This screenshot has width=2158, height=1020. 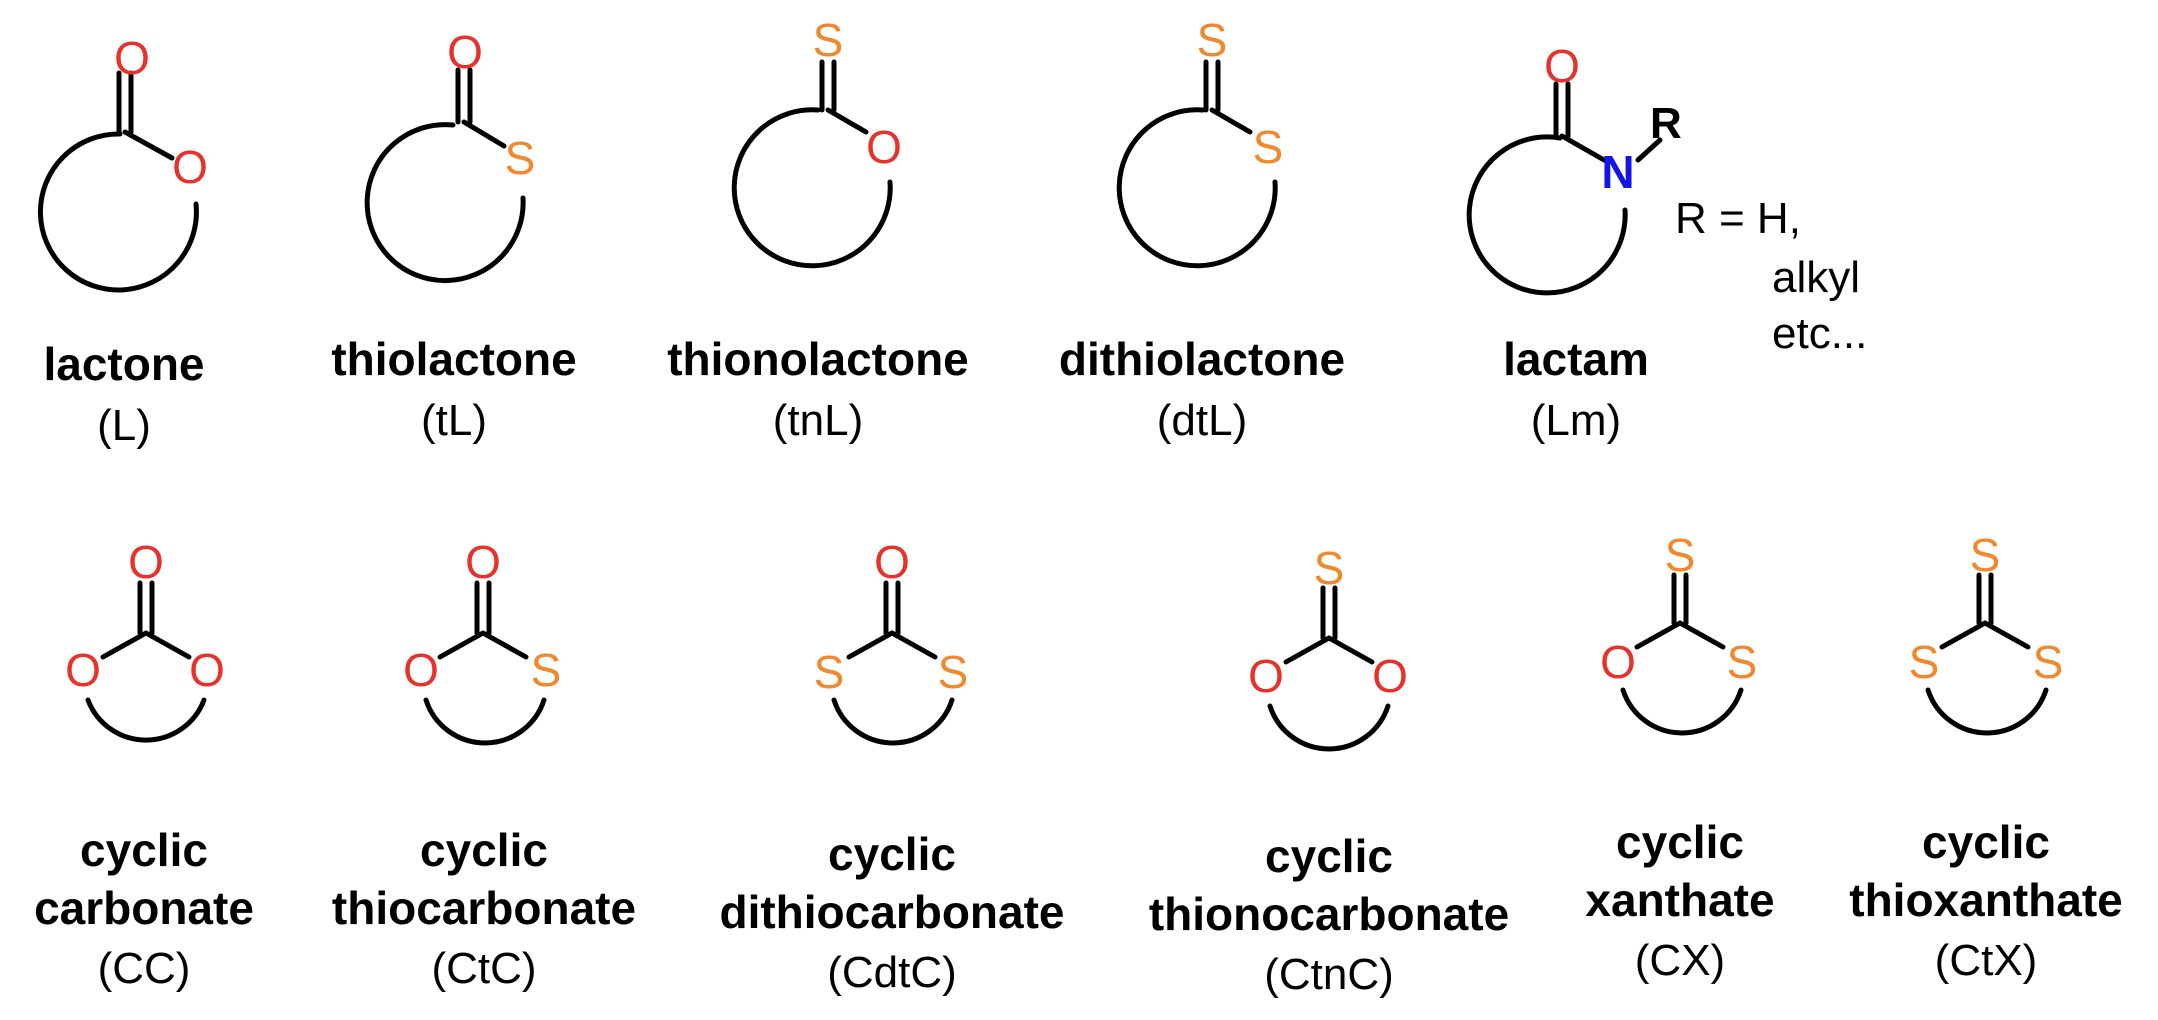 What do you see at coordinates (453, 235) in the screenshot?
I see `thiolactone-structure: O S thiolactone (tL)` at bounding box center [453, 235].